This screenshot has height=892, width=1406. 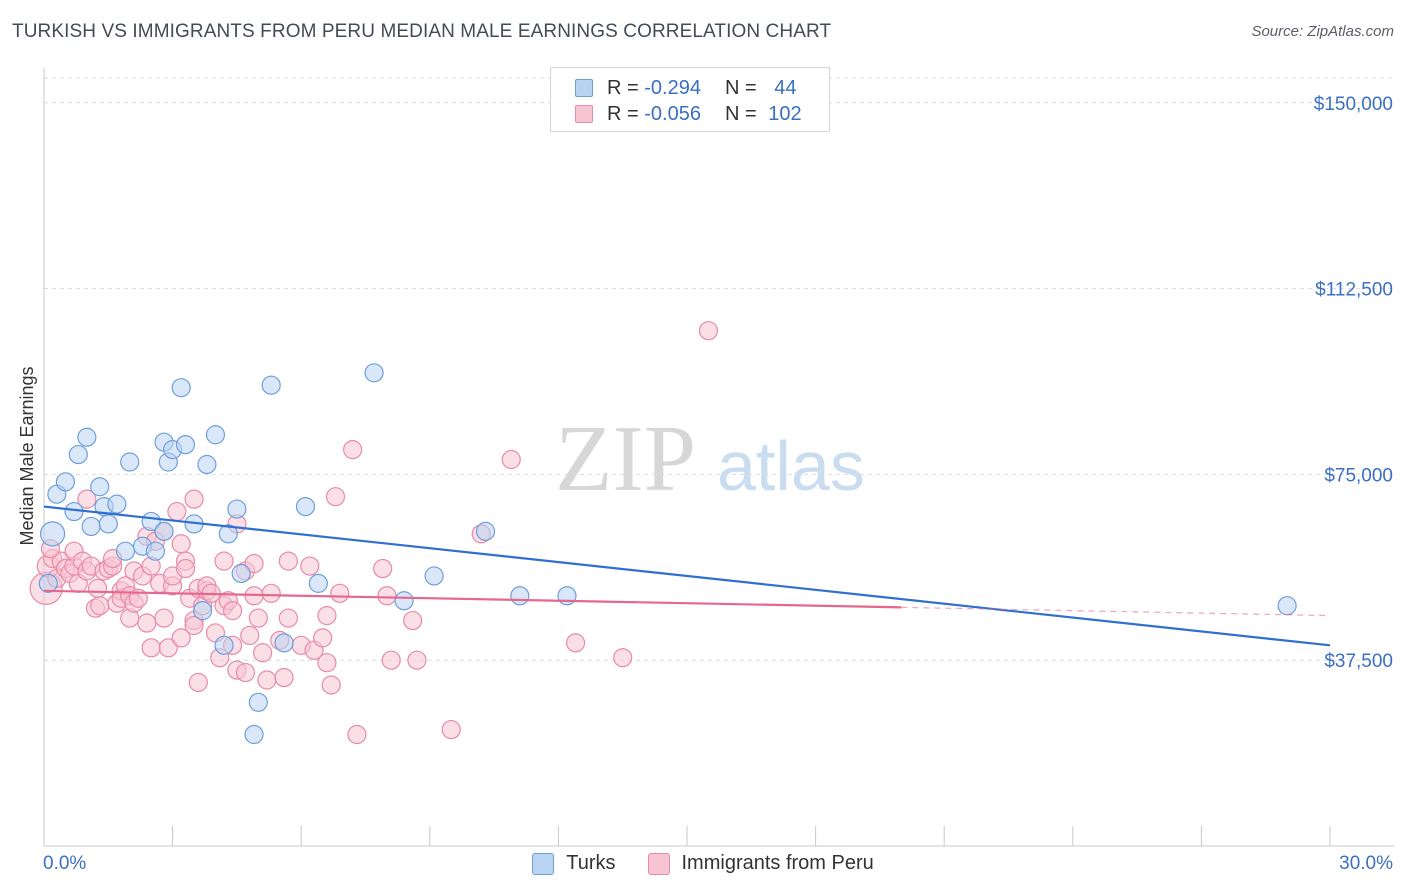 I want to click on turks-trendline, so click(x=687, y=576).